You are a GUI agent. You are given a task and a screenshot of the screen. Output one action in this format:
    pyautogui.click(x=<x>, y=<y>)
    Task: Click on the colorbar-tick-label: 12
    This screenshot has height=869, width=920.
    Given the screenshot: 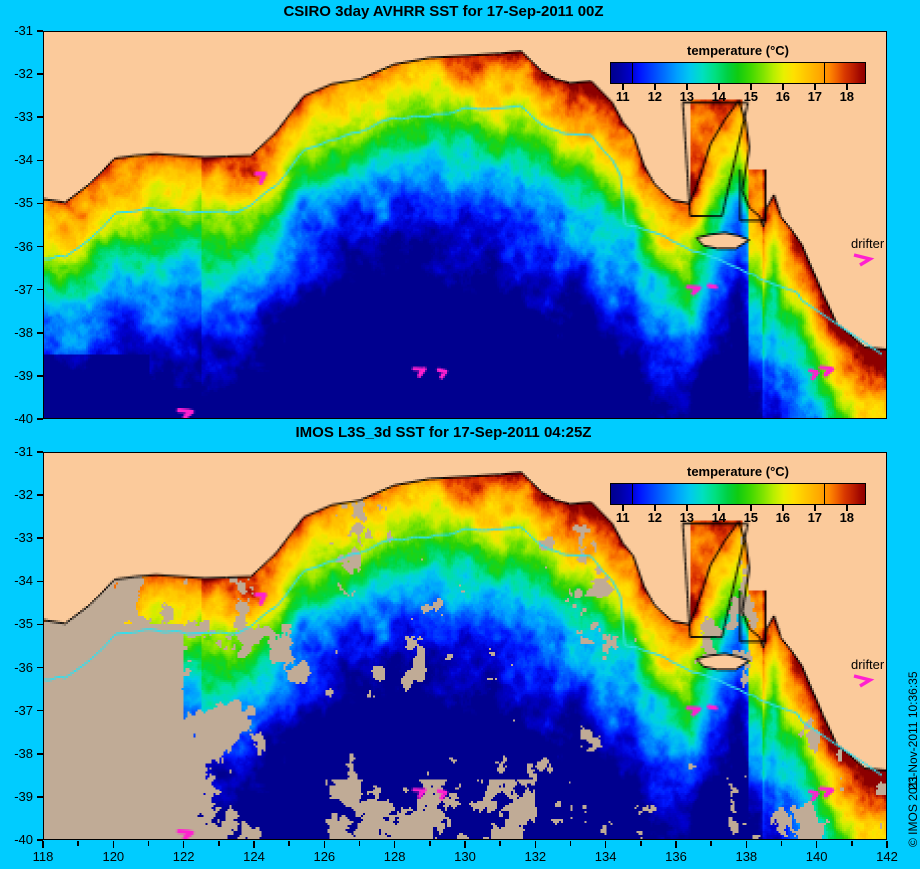 What is the action you would take?
    pyautogui.click(x=655, y=96)
    